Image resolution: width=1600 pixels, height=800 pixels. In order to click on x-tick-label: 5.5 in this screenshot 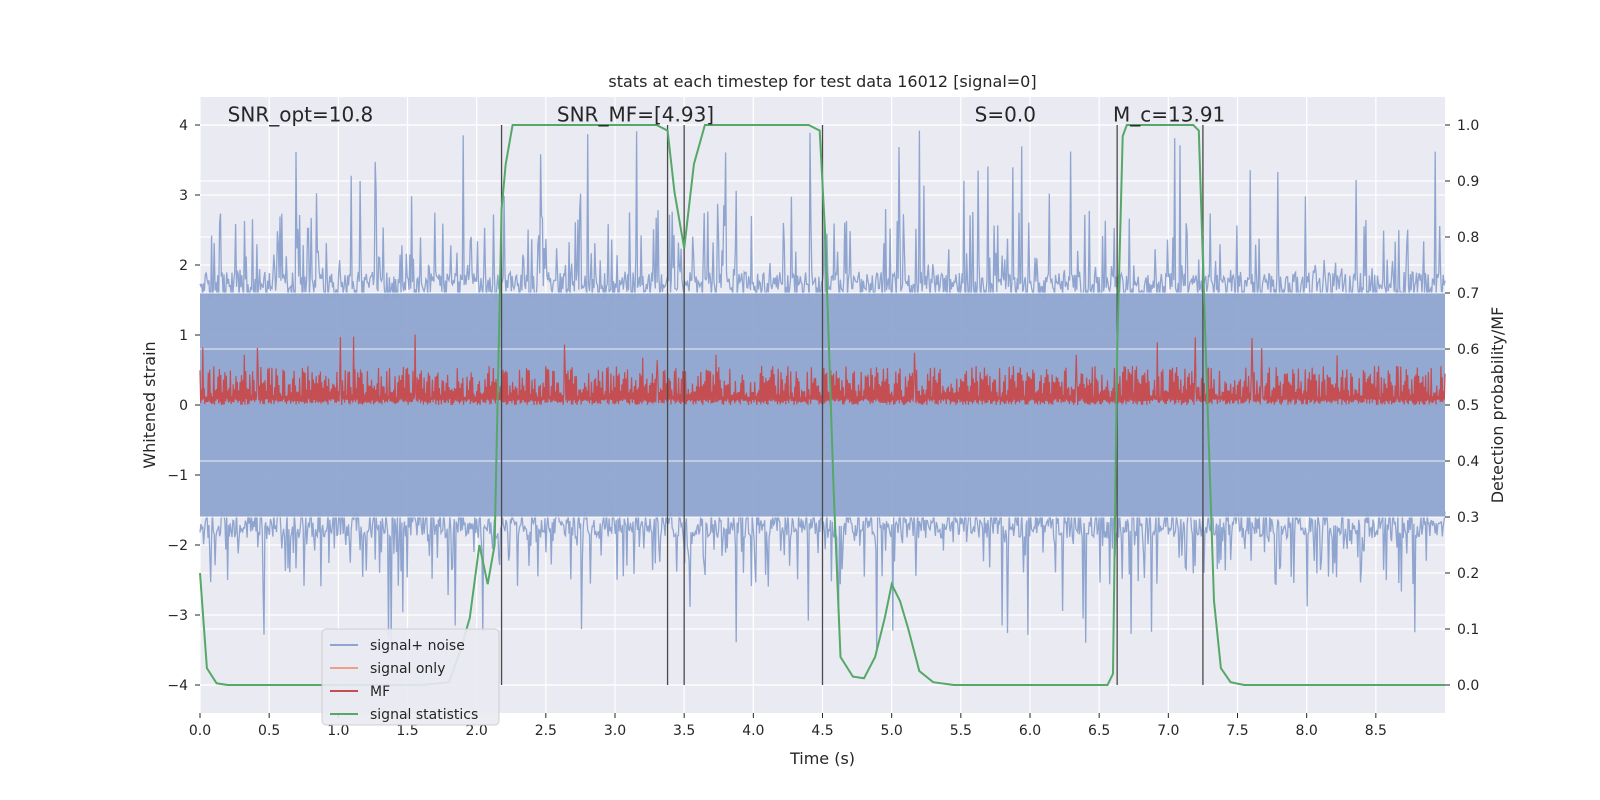, I will do `click(961, 731)`.